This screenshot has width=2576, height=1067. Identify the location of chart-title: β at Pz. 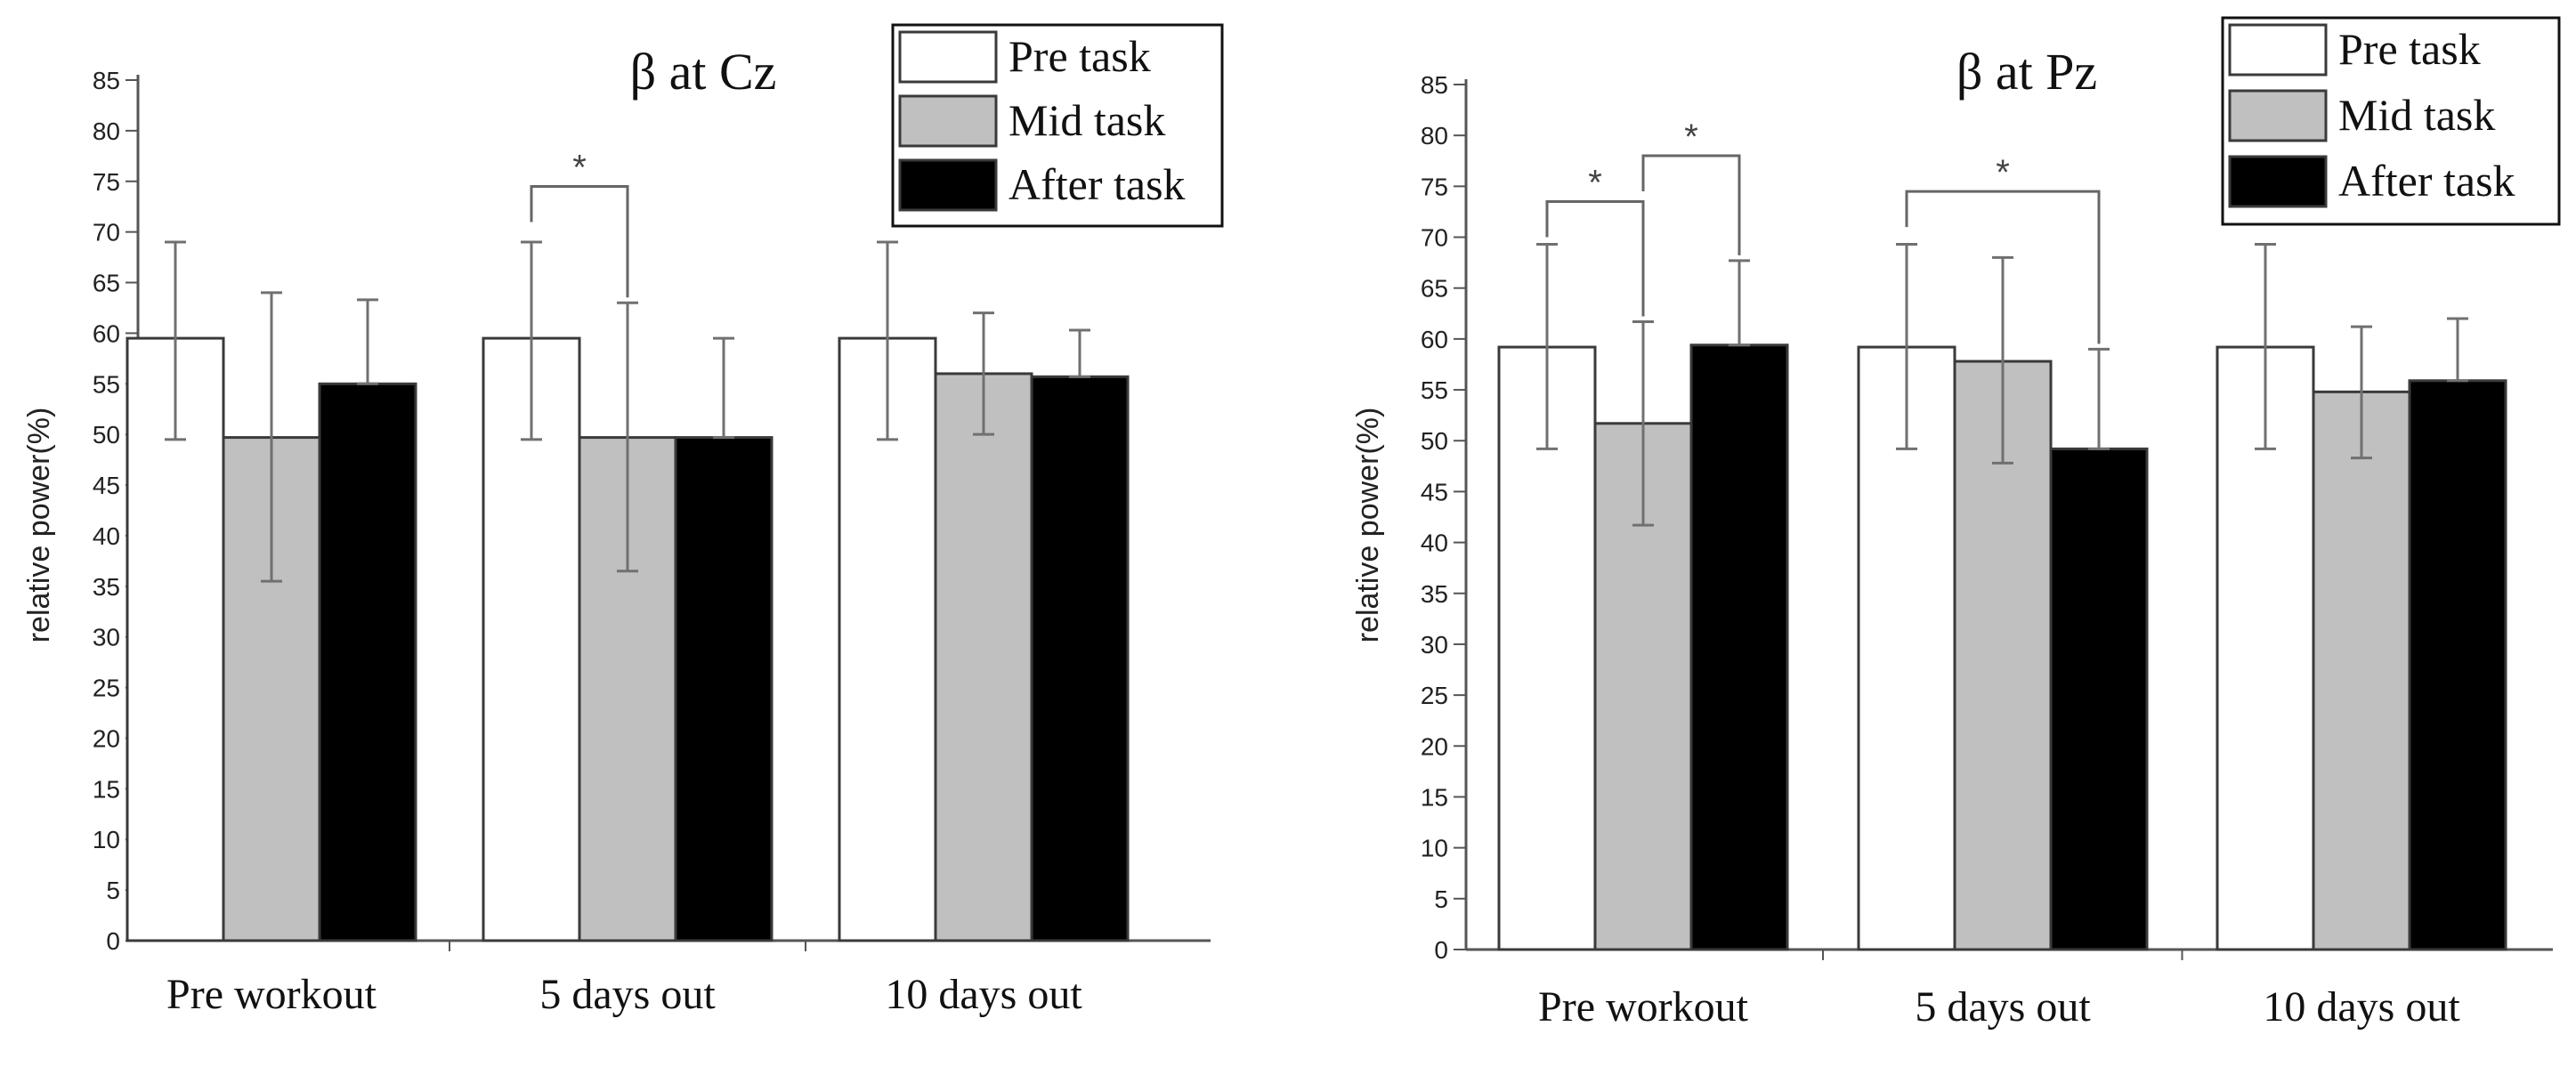
(2027, 72).